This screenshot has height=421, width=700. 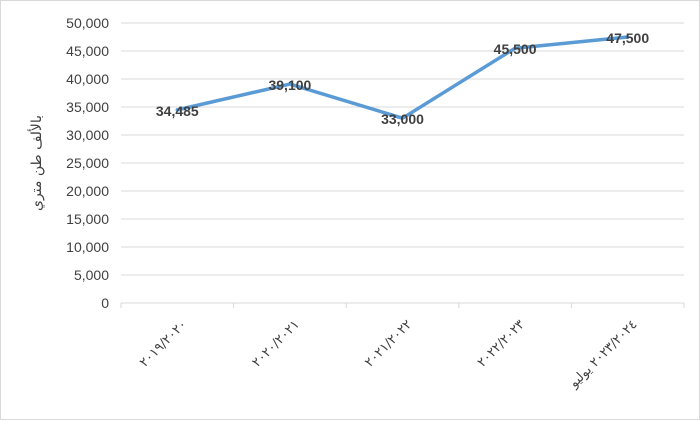 I want to click on data-label: 34,485, so click(x=177, y=111).